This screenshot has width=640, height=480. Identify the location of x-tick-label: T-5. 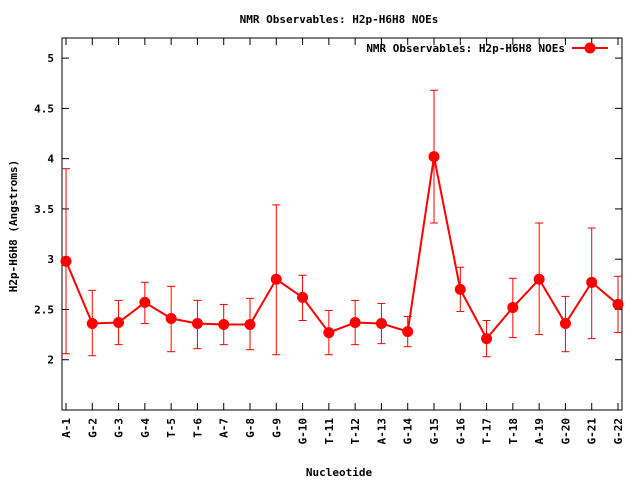
(171, 428).